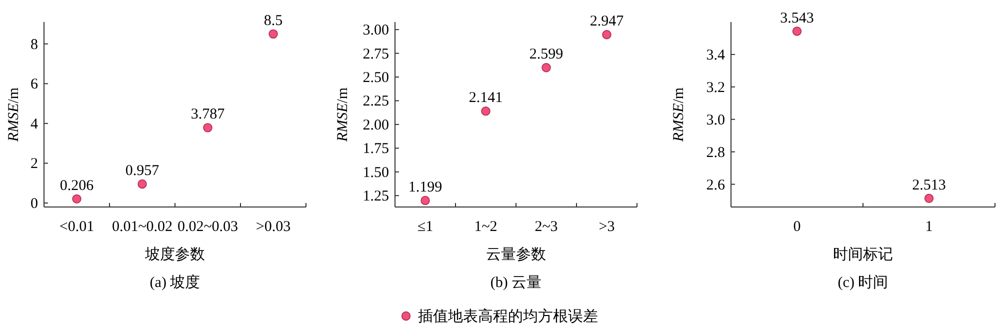 This screenshot has height=325, width=1000. Describe the element at coordinates (716, 185) in the screenshot. I see `y-tick-label: 2.6` at that location.